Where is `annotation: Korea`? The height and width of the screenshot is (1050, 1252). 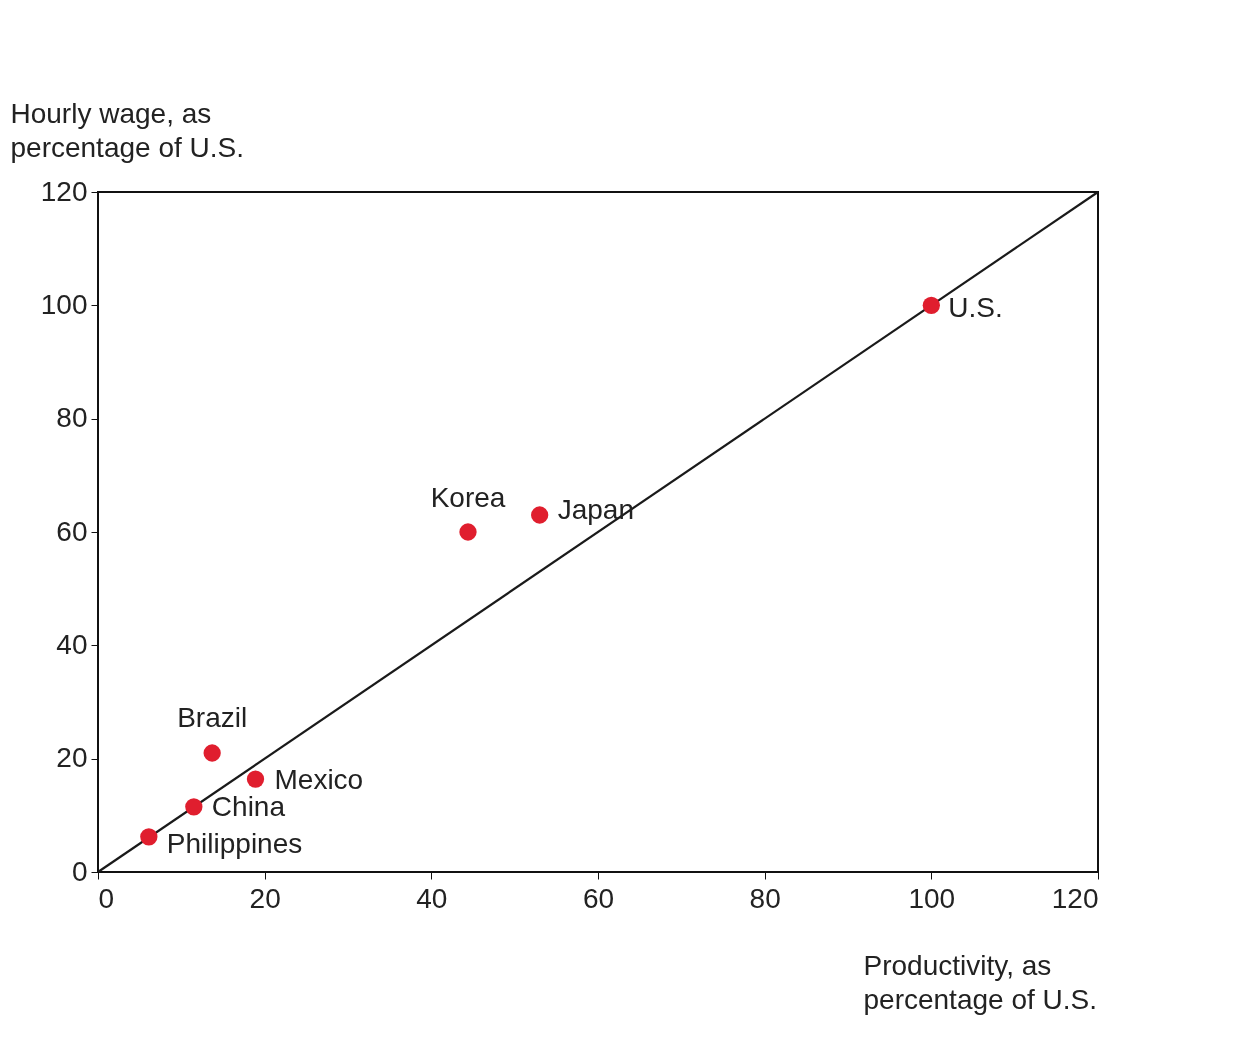
annotation: Korea is located at coordinates (468, 497).